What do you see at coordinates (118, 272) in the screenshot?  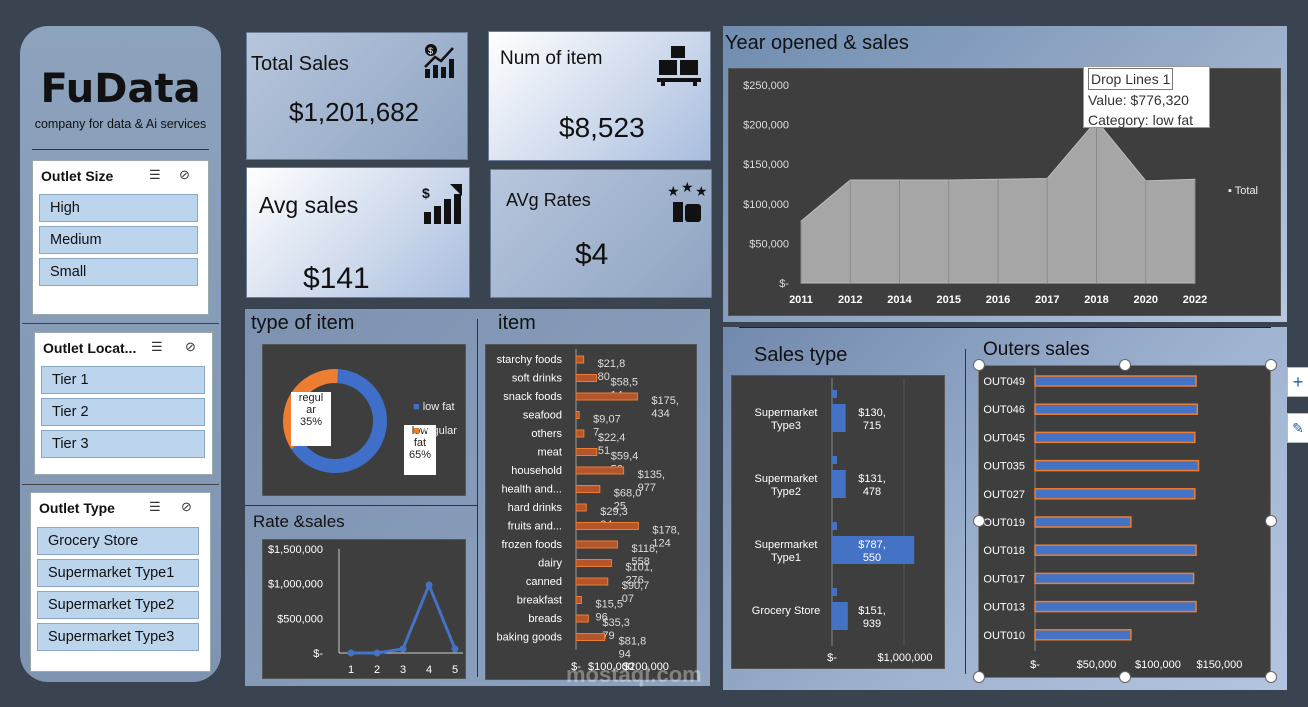 I see `slicer-item-small: Small` at bounding box center [118, 272].